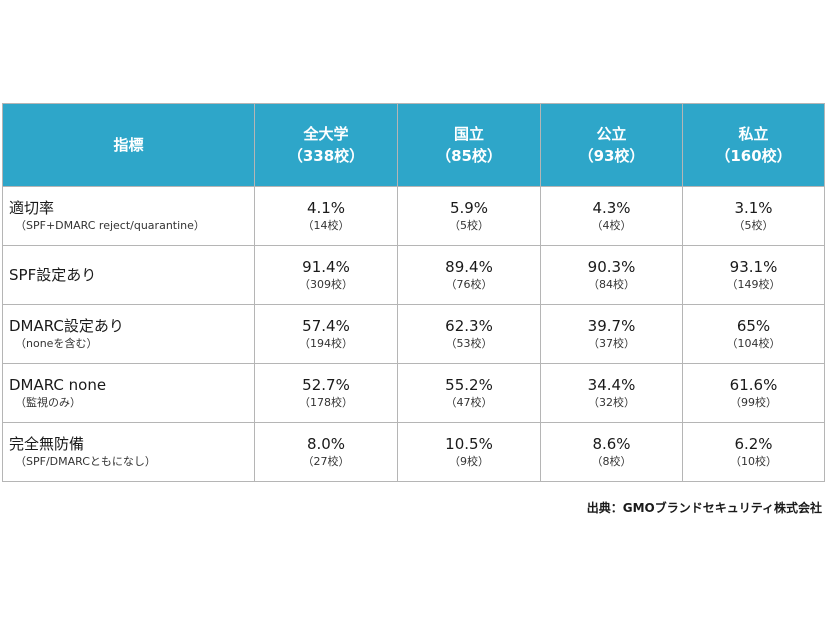 The height and width of the screenshot is (620, 826). Describe the element at coordinates (48, 402) in the screenshot. I see `row-sublabel: （監視のみ）` at that location.